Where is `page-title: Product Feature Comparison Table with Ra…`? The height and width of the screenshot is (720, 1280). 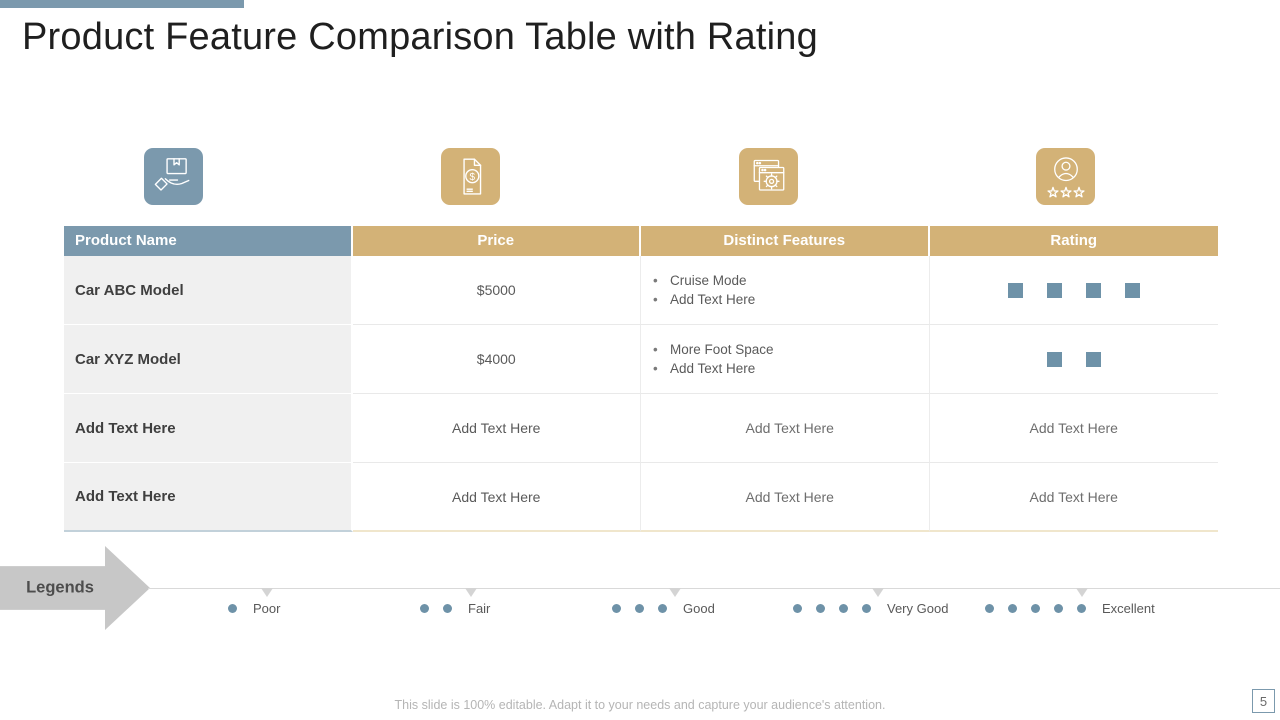 page-title: Product Feature Comparison Table with Ra… is located at coordinates (420, 37).